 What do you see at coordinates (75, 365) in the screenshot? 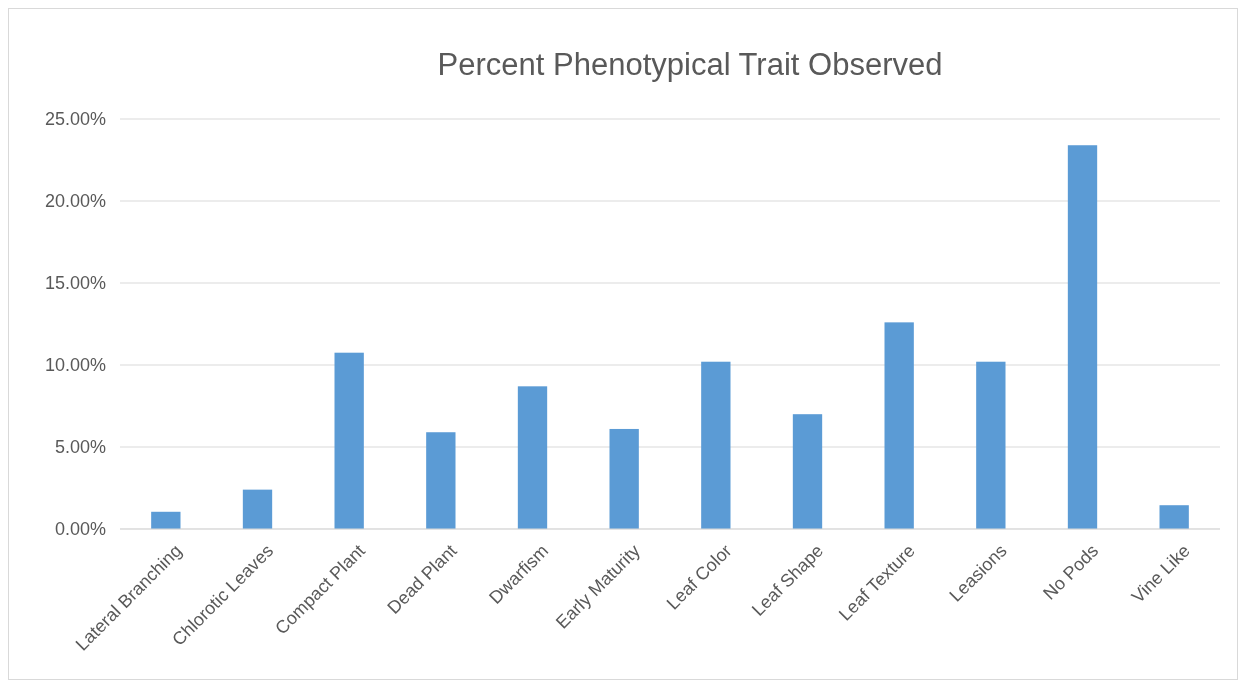
I see `y-tick-label: 10.00%` at bounding box center [75, 365].